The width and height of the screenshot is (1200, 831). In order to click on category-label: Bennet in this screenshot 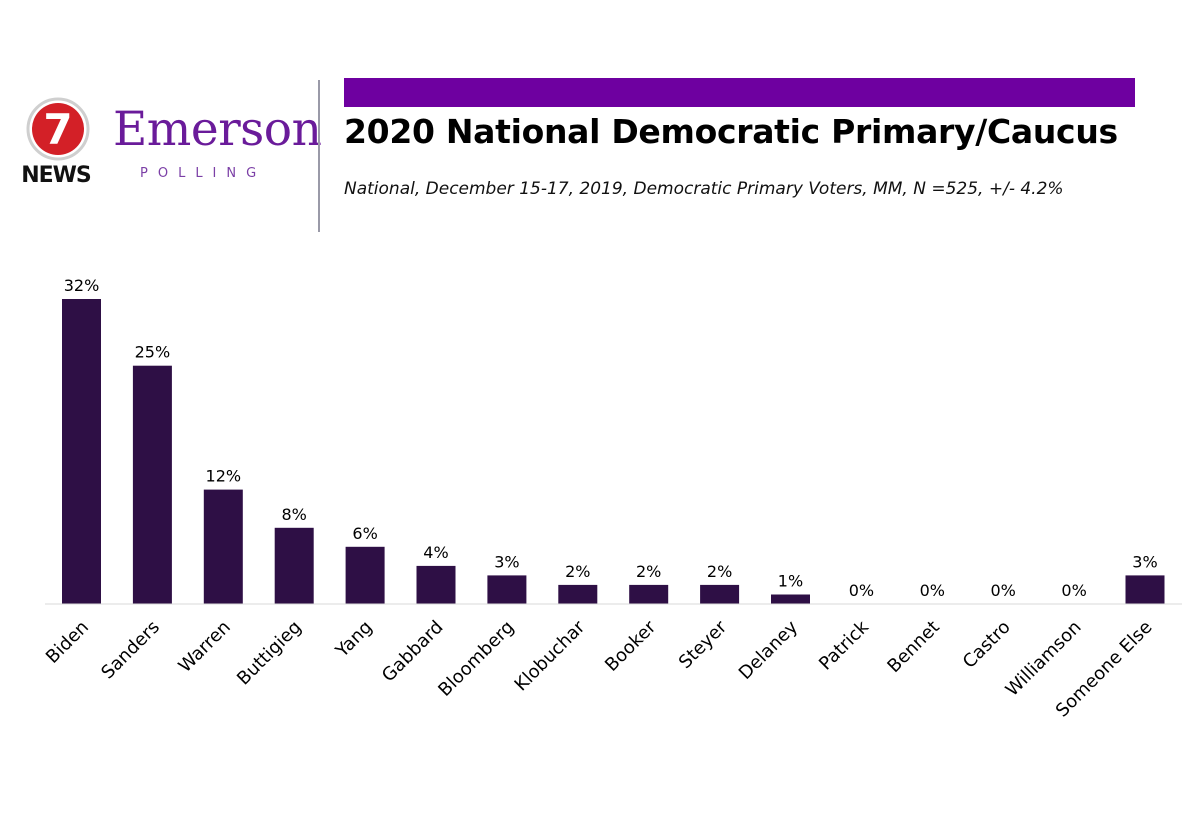, I will do `click(913, 647)`.